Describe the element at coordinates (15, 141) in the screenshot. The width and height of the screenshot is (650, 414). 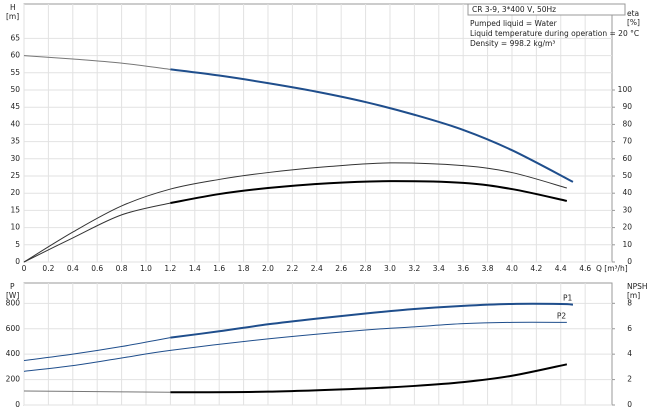
I see `y-tick-label: 35` at that location.